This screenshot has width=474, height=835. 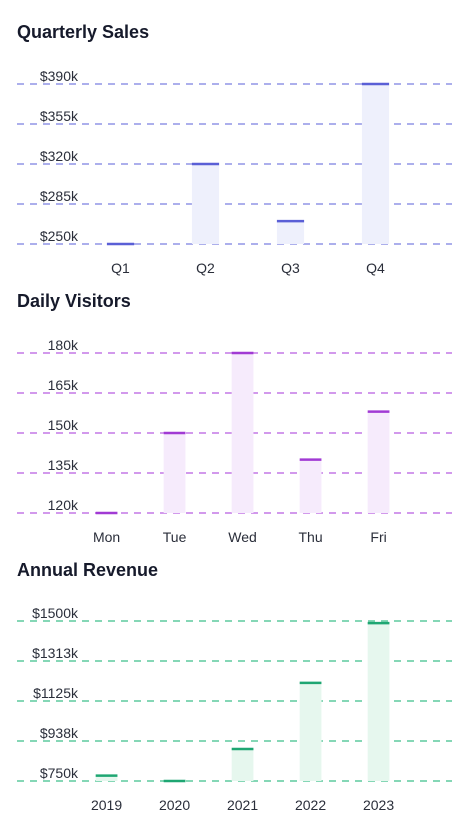 I want to click on y-tick-label: $355k, so click(x=59, y=116).